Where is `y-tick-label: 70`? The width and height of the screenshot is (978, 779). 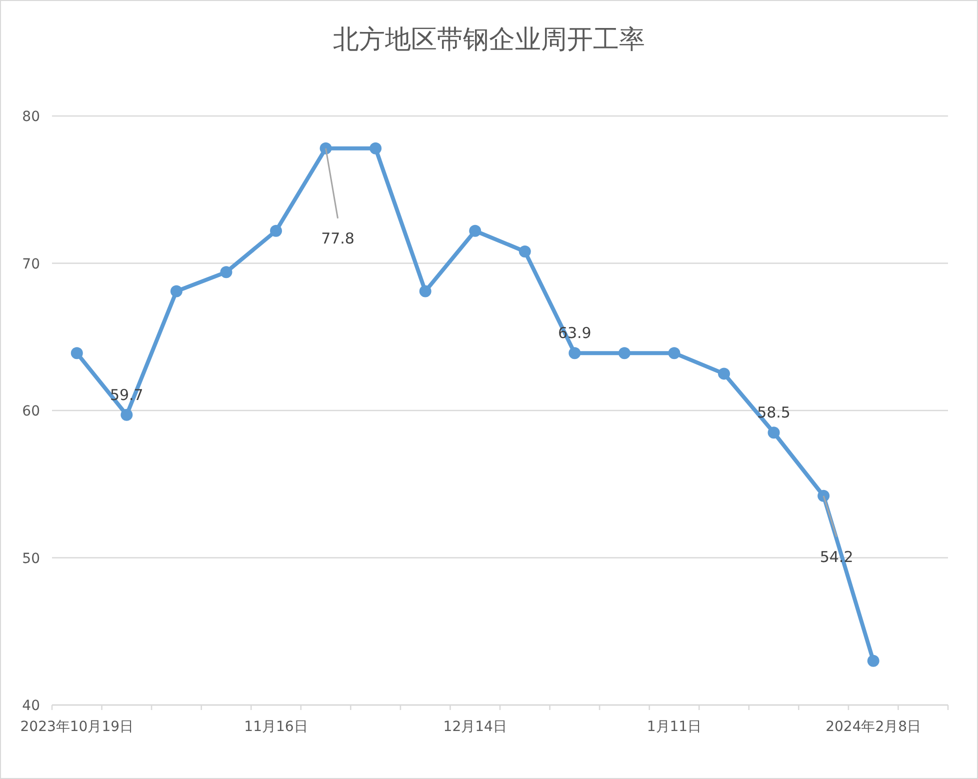
y-tick-label: 70 is located at coordinates (31, 264).